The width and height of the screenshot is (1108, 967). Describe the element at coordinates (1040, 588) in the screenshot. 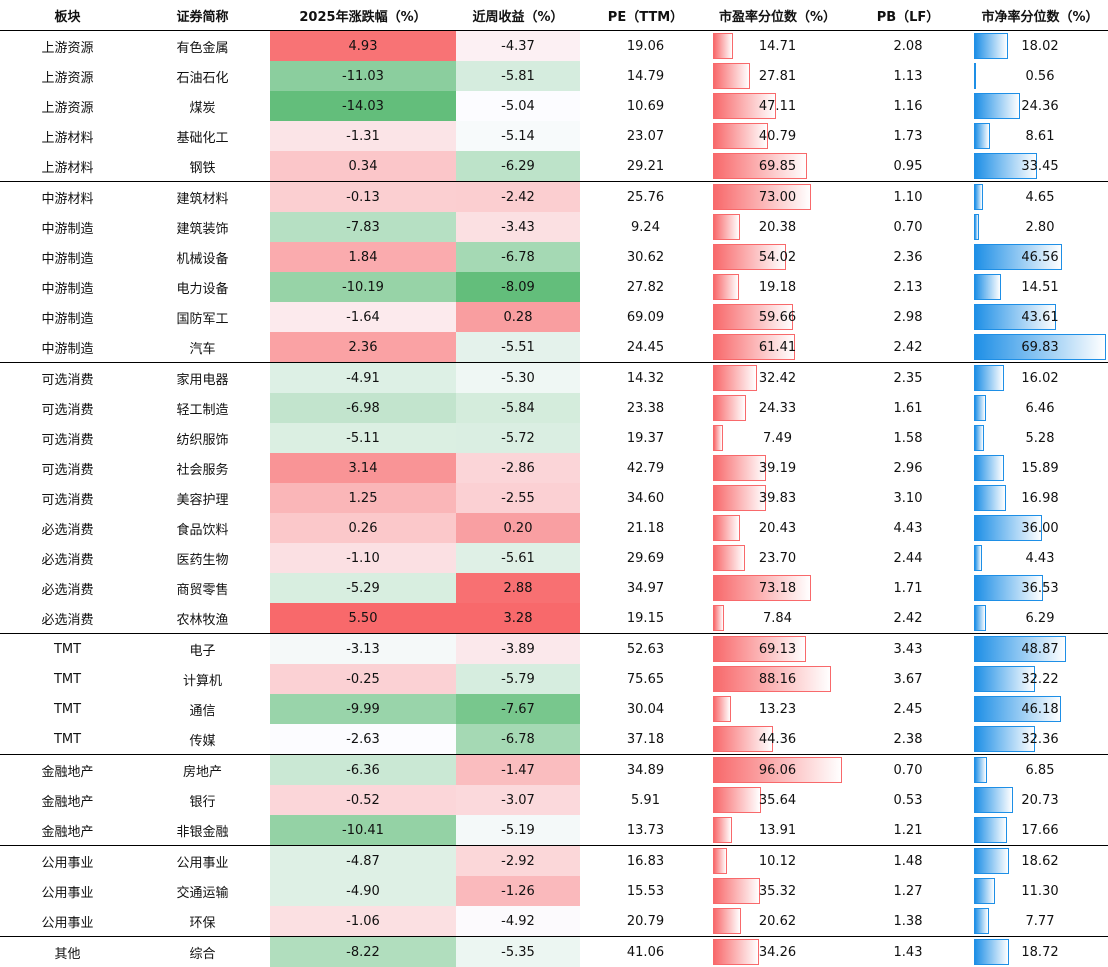

I see `pb-percentile-cell: 36.53` at that location.